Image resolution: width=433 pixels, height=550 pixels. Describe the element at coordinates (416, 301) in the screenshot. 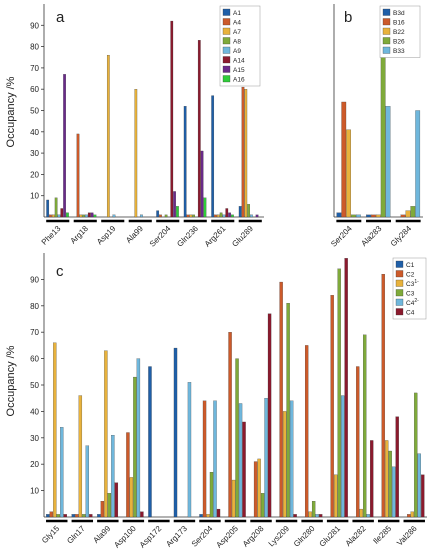

I see `legend-superscript: 2-` at that location.